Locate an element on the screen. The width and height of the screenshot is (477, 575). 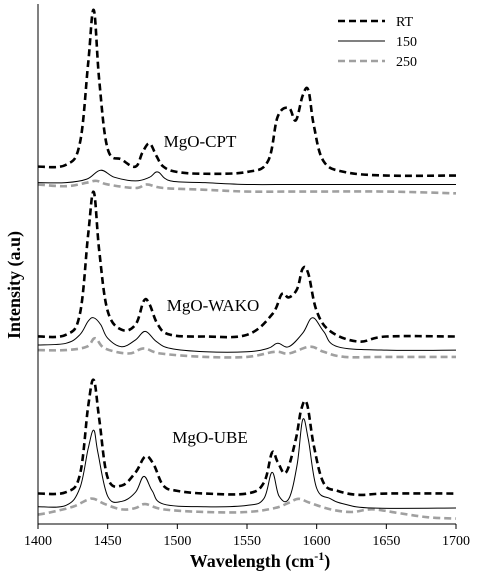
x-tick-label: 1500 is located at coordinates (177, 541).